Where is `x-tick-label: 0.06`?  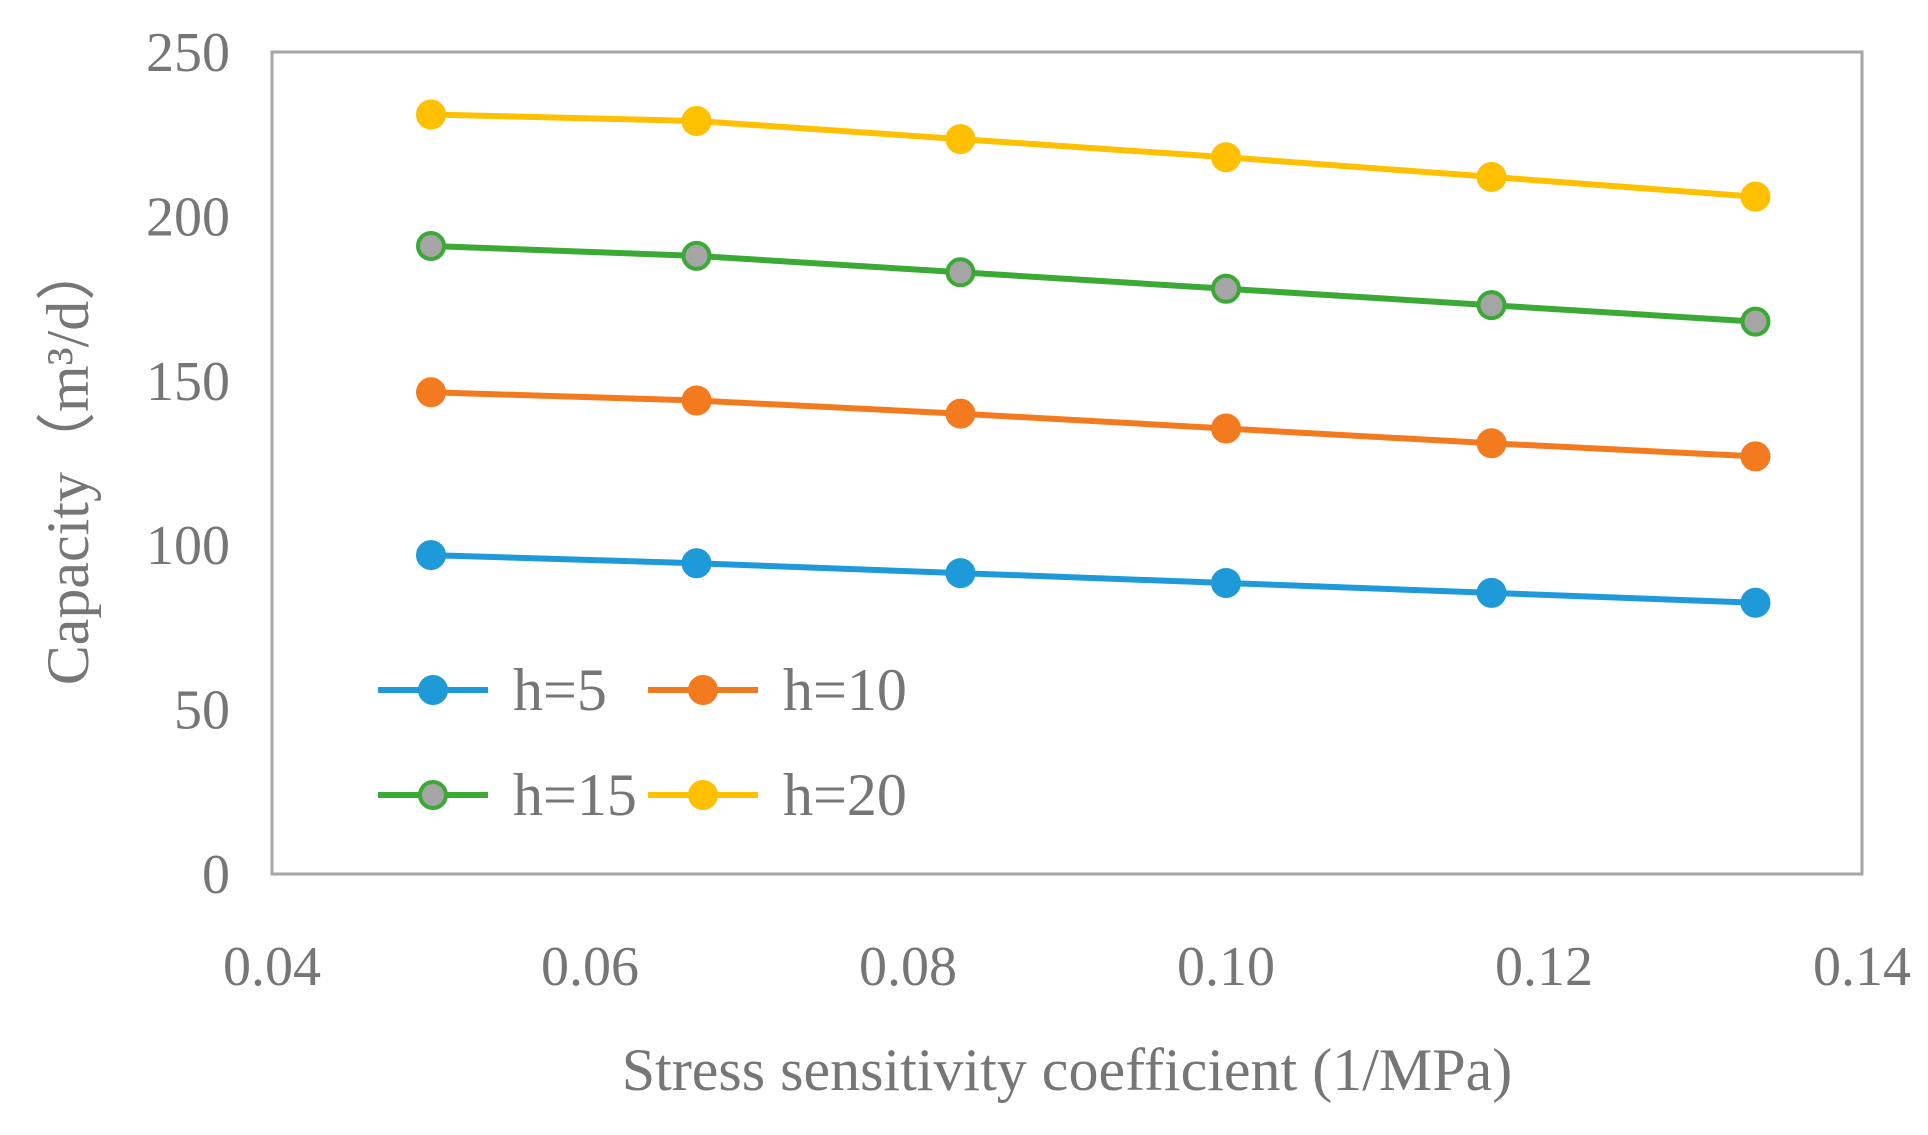
x-tick-label: 0.06 is located at coordinates (590, 967).